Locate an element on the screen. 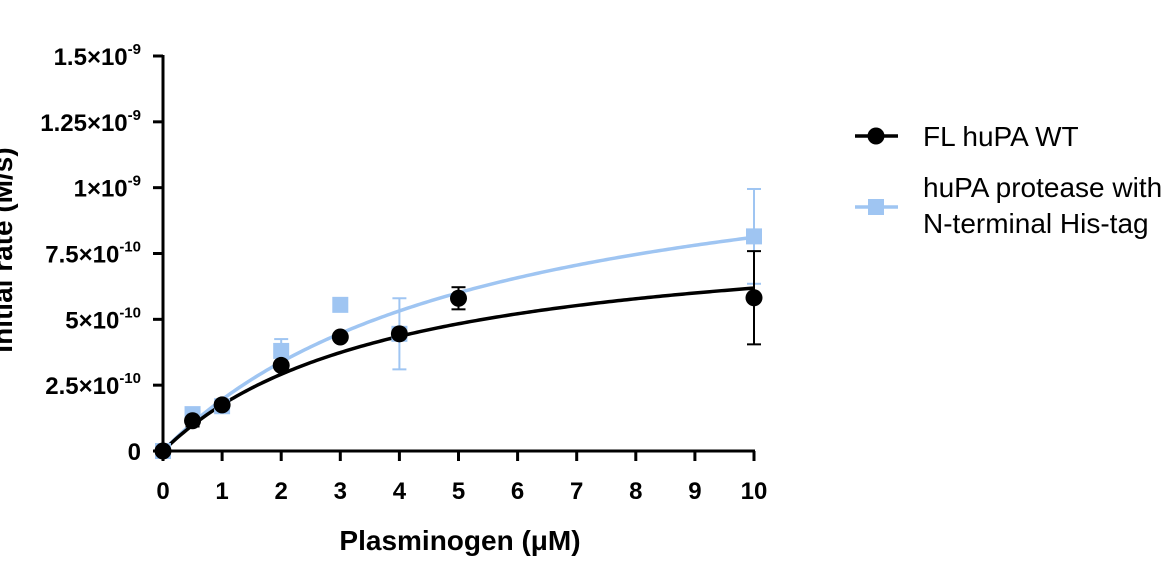 Image resolution: width=1170 pixels, height=585 pixels. legend-marker-square is located at coordinates (876, 207).